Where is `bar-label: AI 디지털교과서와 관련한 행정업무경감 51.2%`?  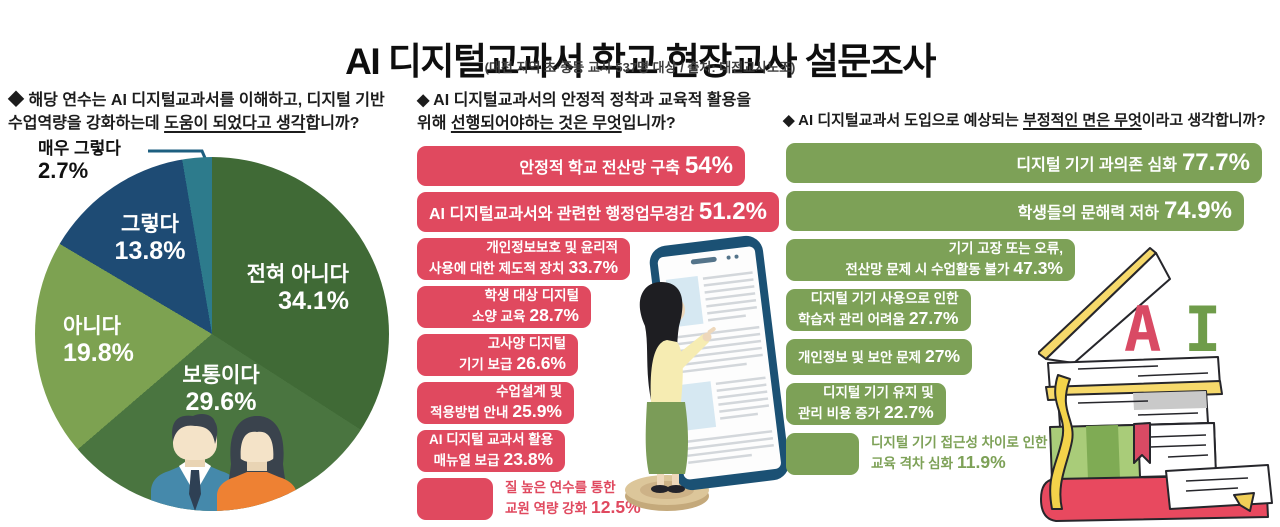 bar-label: AI 디지털교과서와 관련한 행정업무경감 51.2% is located at coordinates (598, 212).